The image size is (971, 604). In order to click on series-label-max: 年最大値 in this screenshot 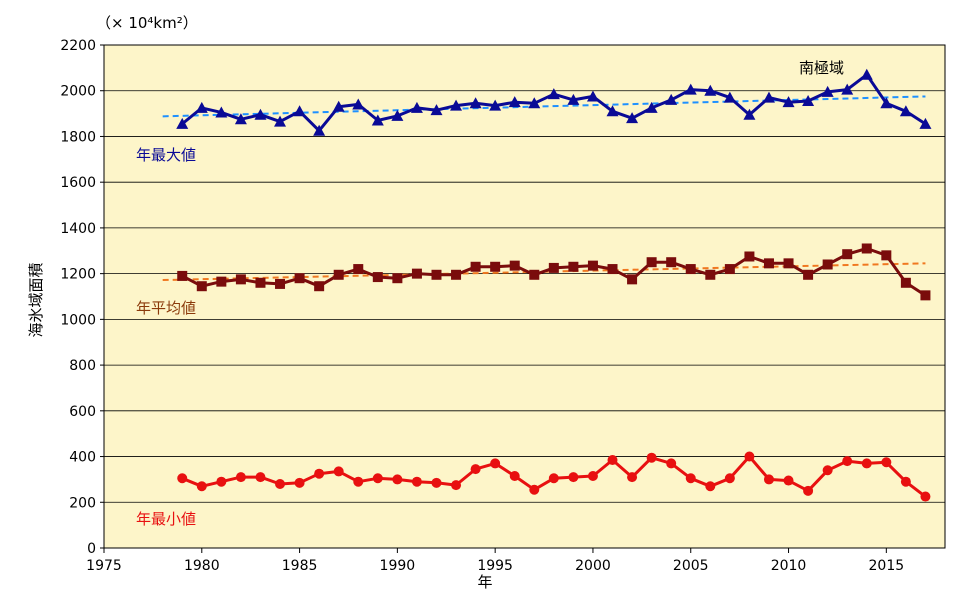, I will do `click(166, 155)`.